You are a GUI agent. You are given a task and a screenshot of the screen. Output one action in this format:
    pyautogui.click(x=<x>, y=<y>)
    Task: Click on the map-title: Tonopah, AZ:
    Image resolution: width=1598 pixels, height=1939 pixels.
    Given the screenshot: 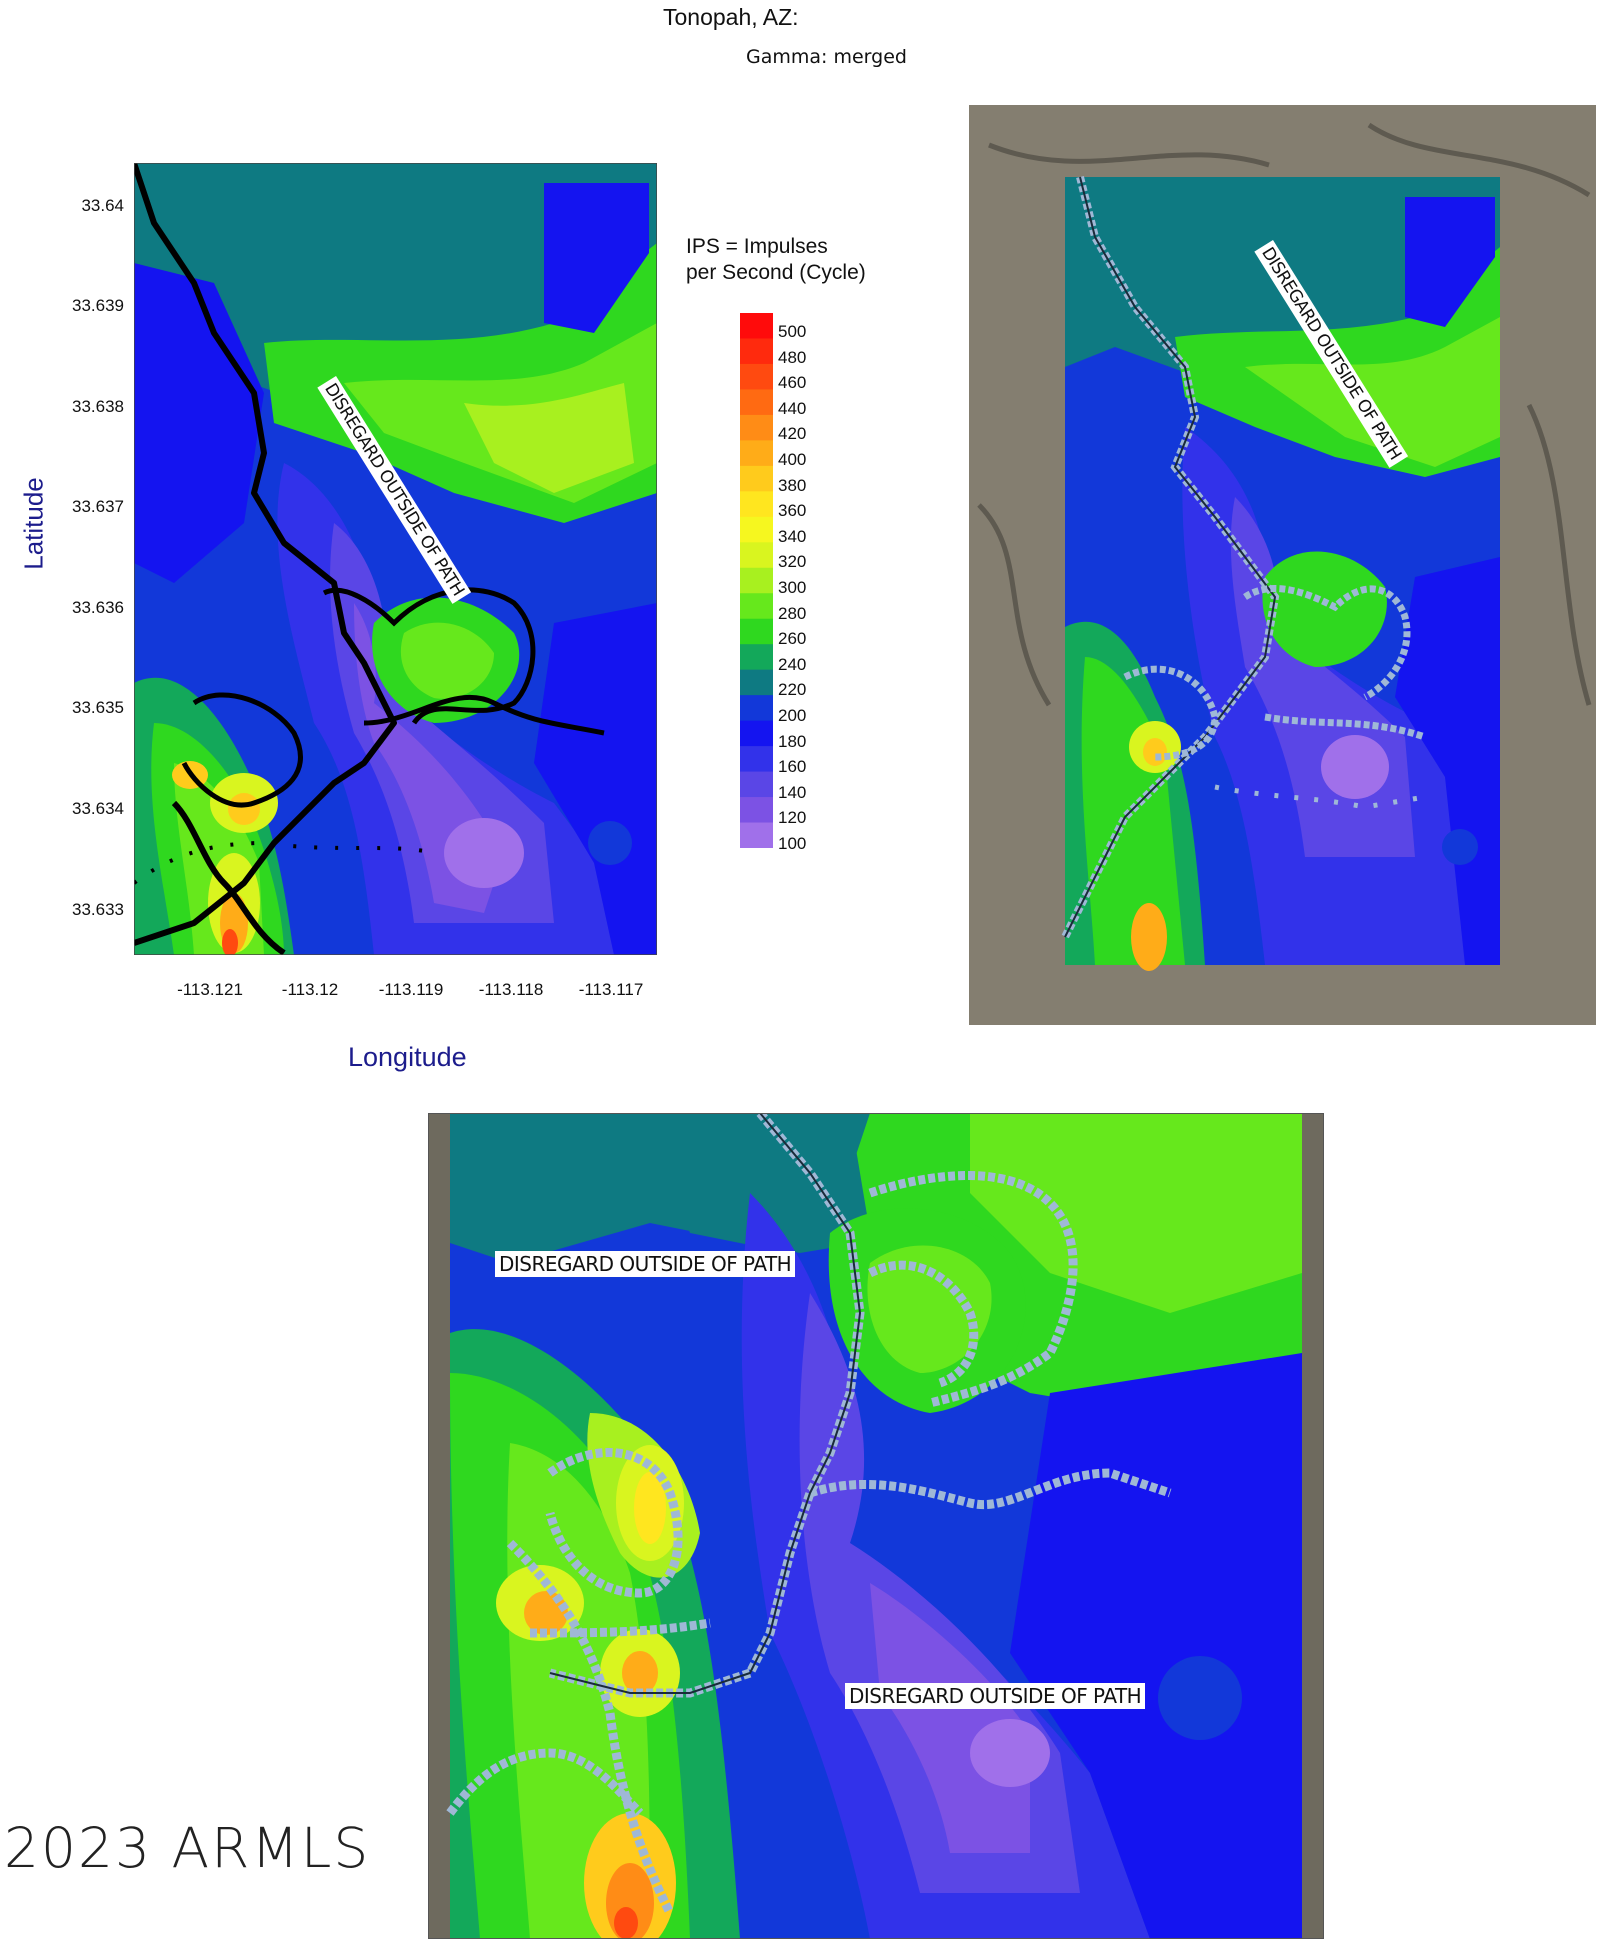 What is the action you would take?
    pyautogui.click(x=731, y=17)
    